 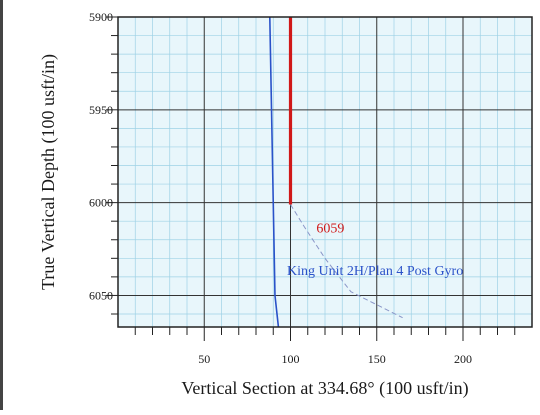 What do you see at coordinates (101, 295) in the screenshot?
I see `y-tick-label: 6050` at bounding box center [101, 295].